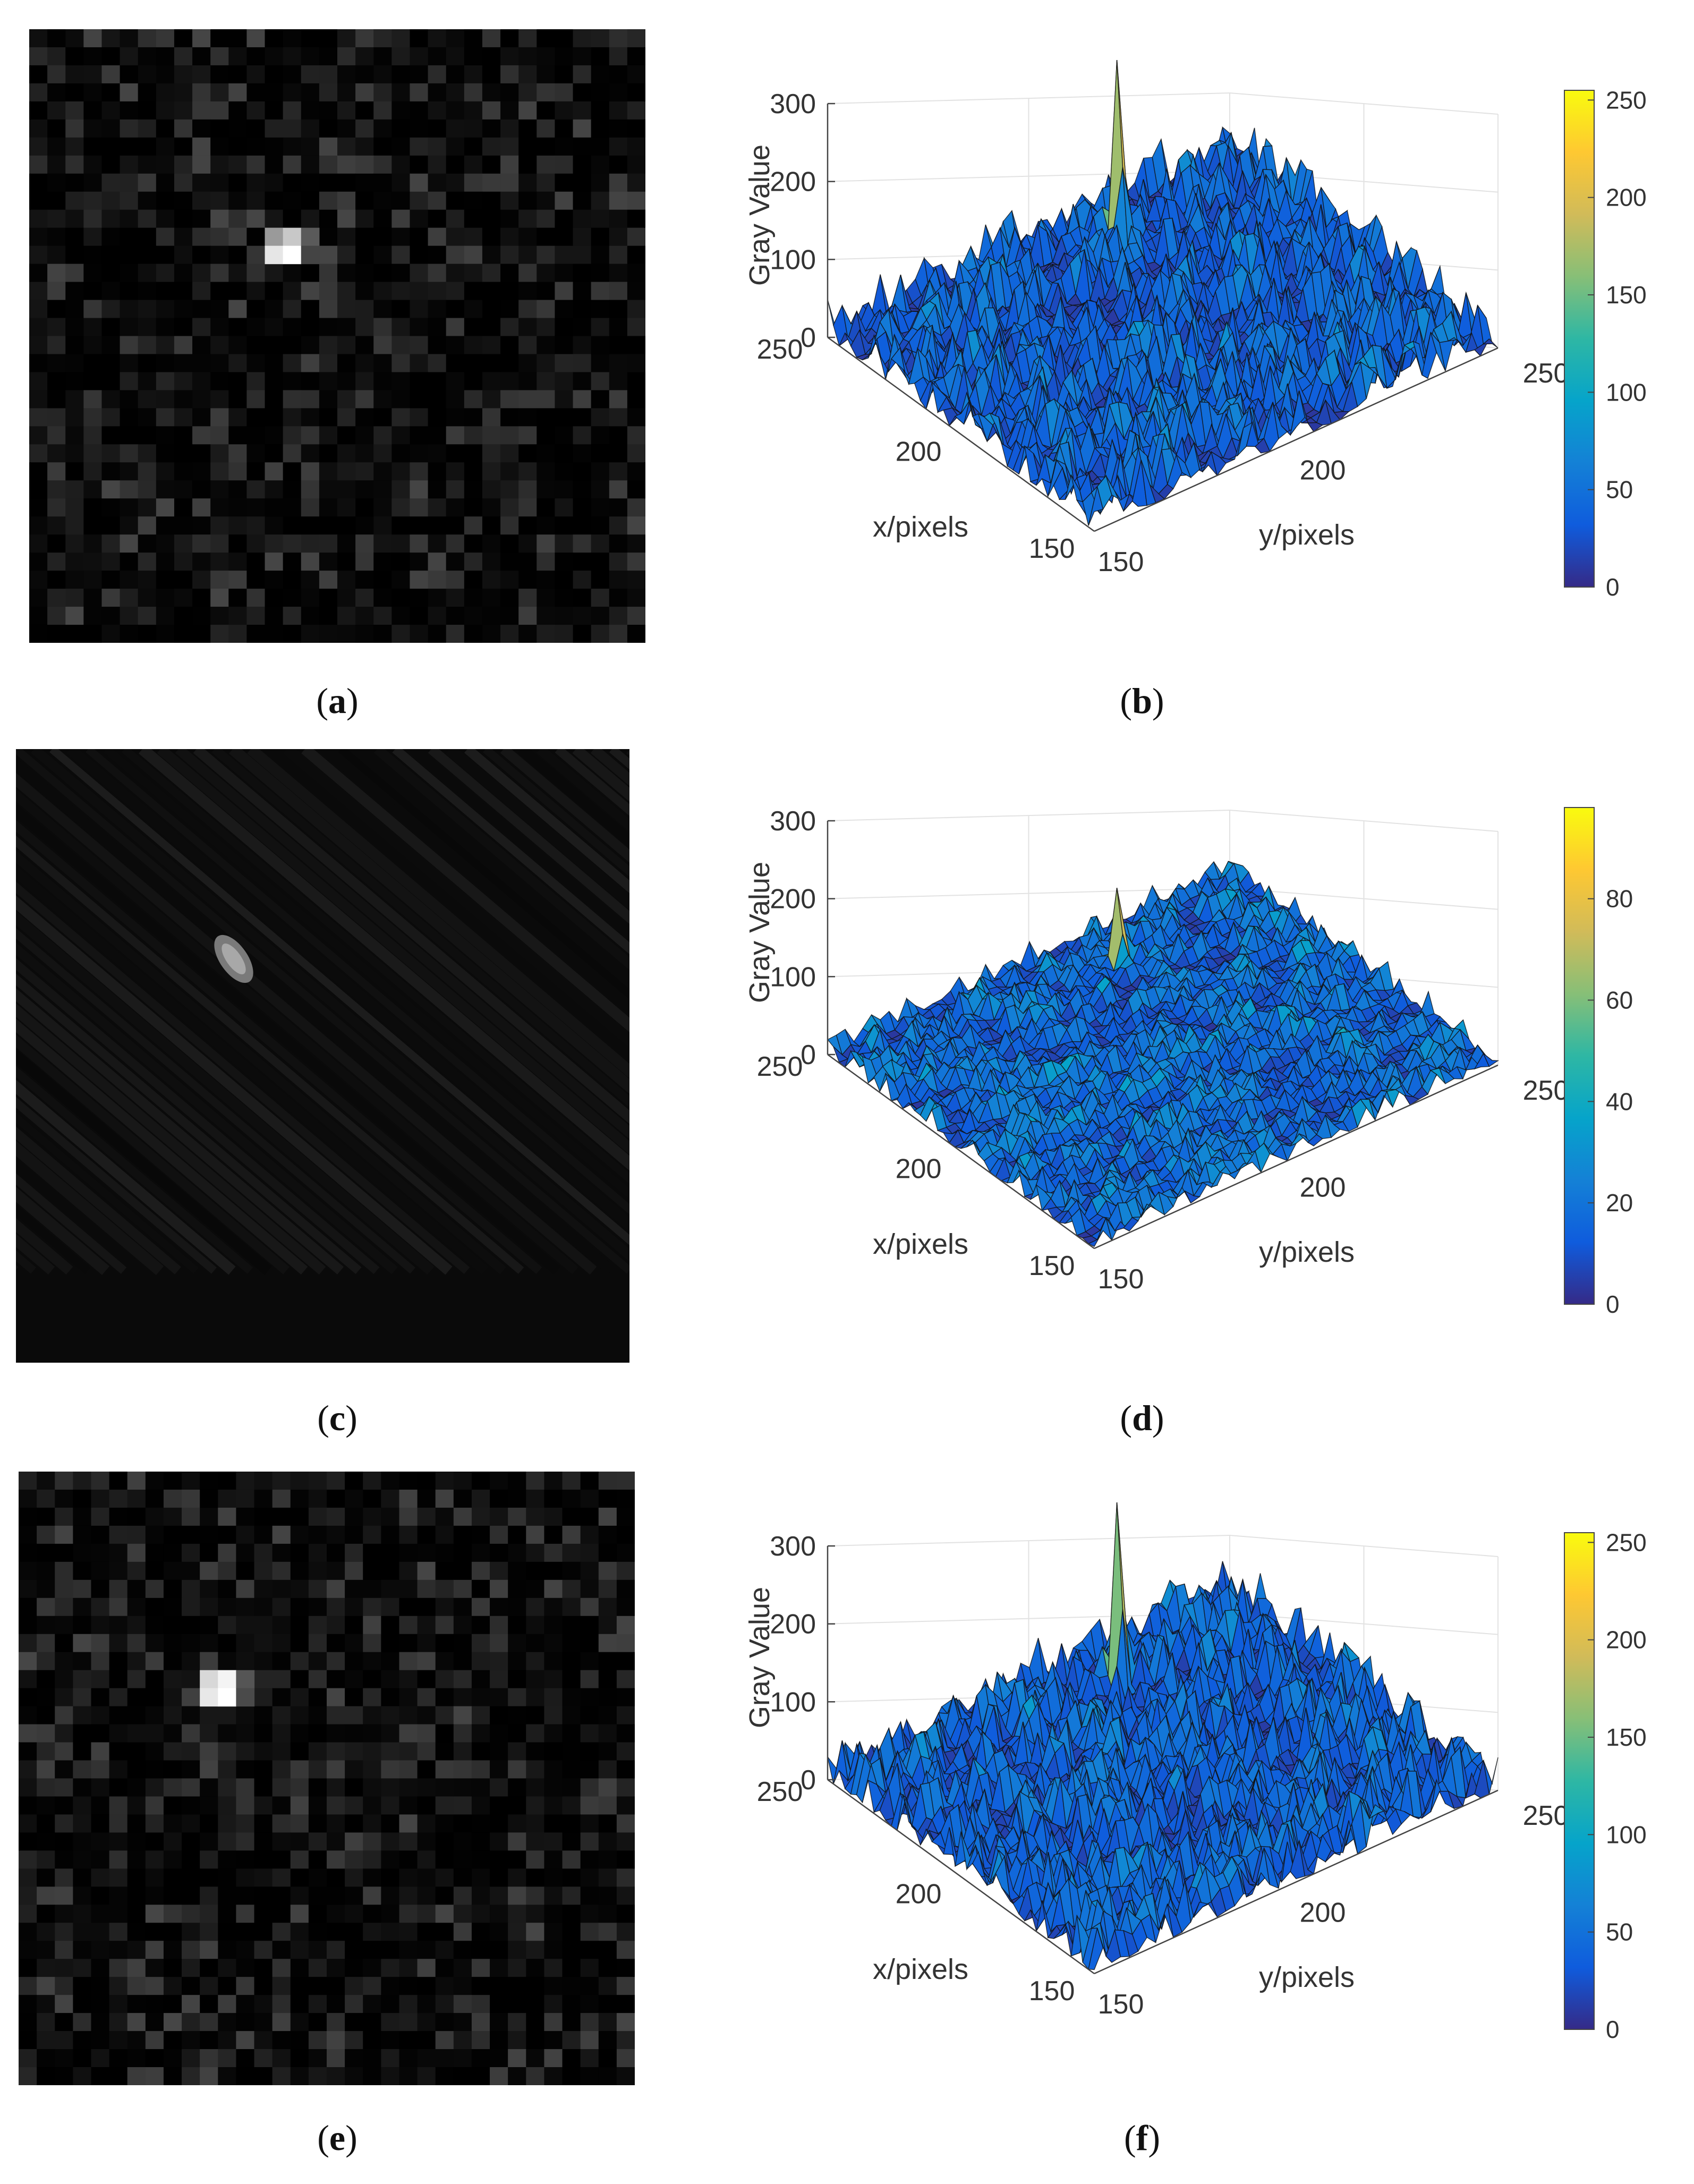  I want to click on noise-image-e, so click(327, 1778).